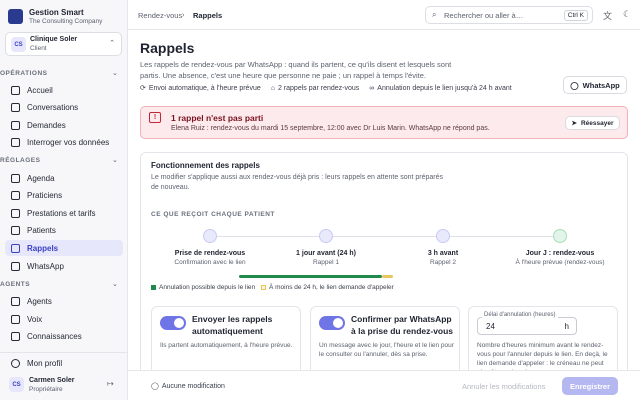  I want to click on cancel-button: Annuler les modifications, so click(504, 386).